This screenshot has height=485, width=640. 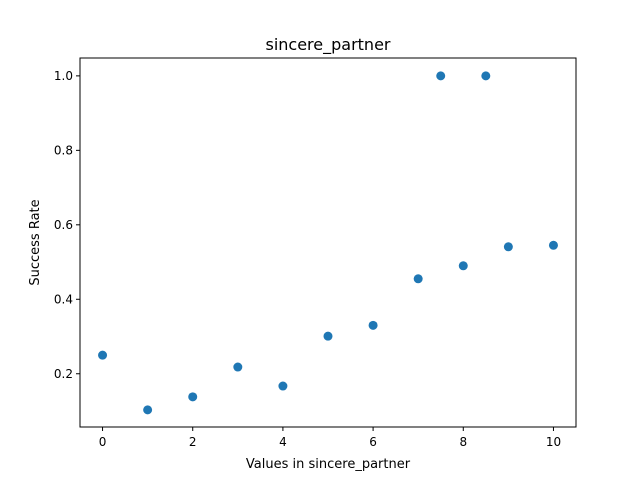 I want to click on y-tick-label-4: 1.0, so click(x=63, y=76).